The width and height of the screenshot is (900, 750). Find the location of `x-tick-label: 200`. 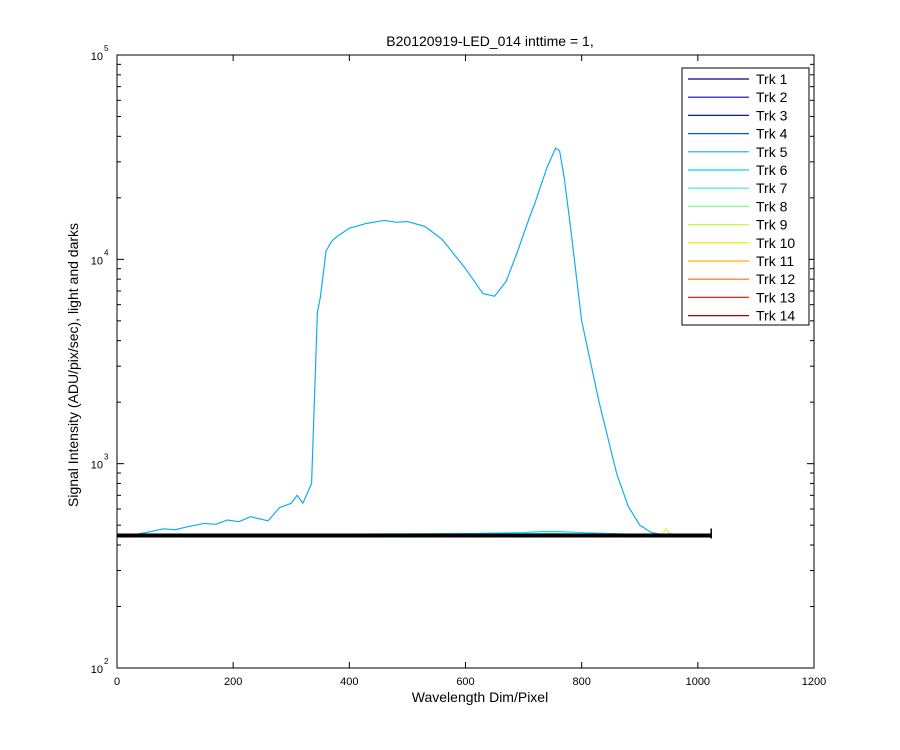

x-tick-label: 200 is located at coordinates (233, 682).